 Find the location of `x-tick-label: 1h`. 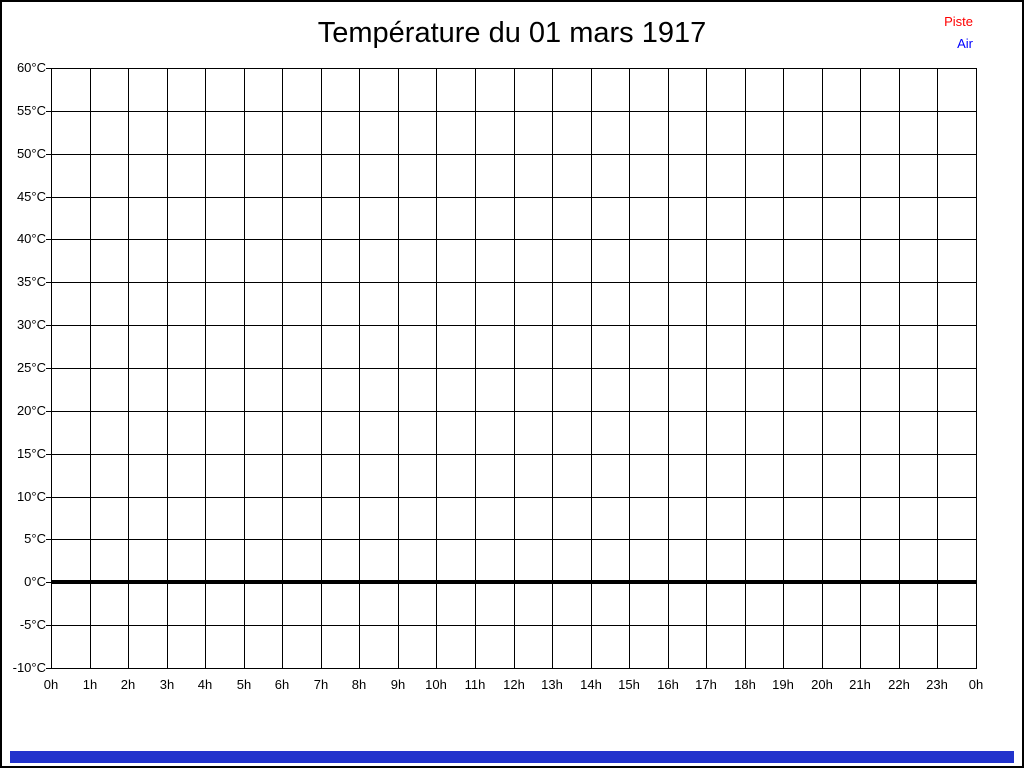

x-tick-label: 1h is located at coordinates (90, 684).